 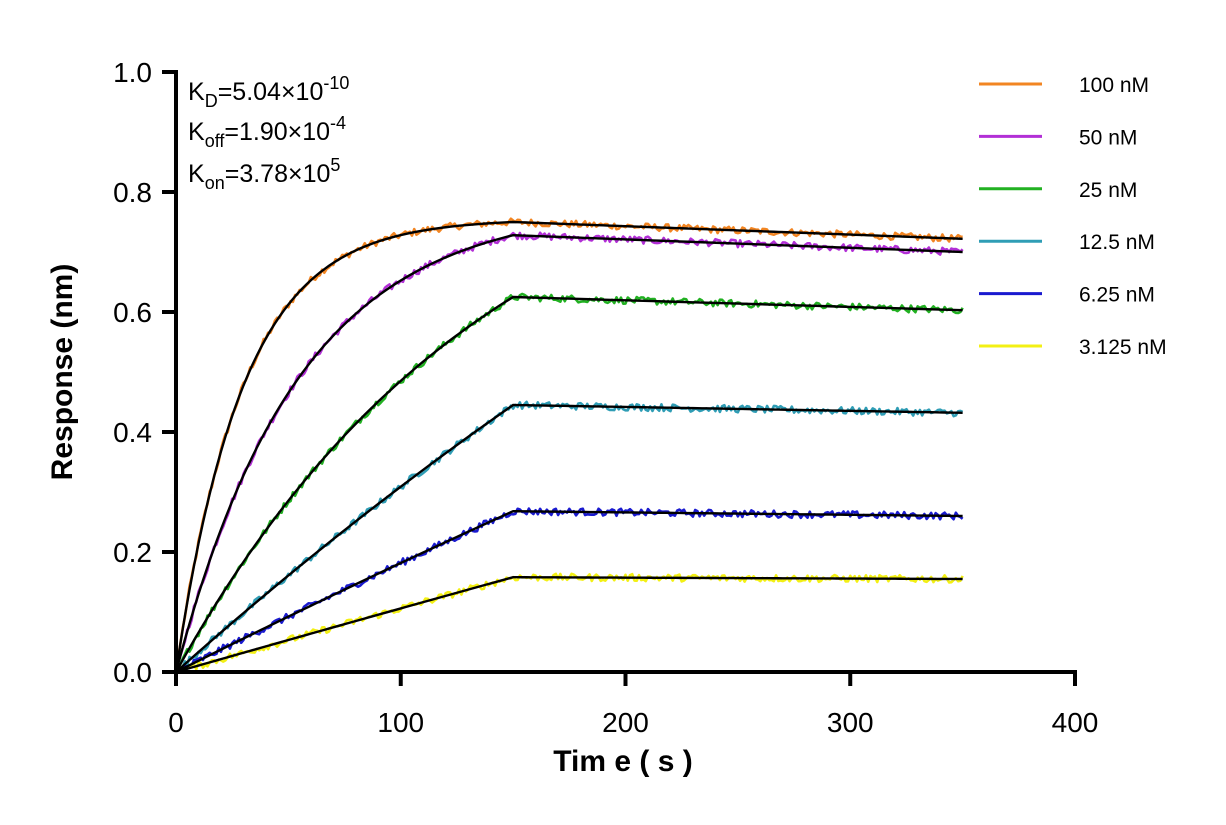 What do you see at coordinates (277, 132) in the screenshot?
I see `koff-value: =1.90×10` at bounding box center [277, 132].